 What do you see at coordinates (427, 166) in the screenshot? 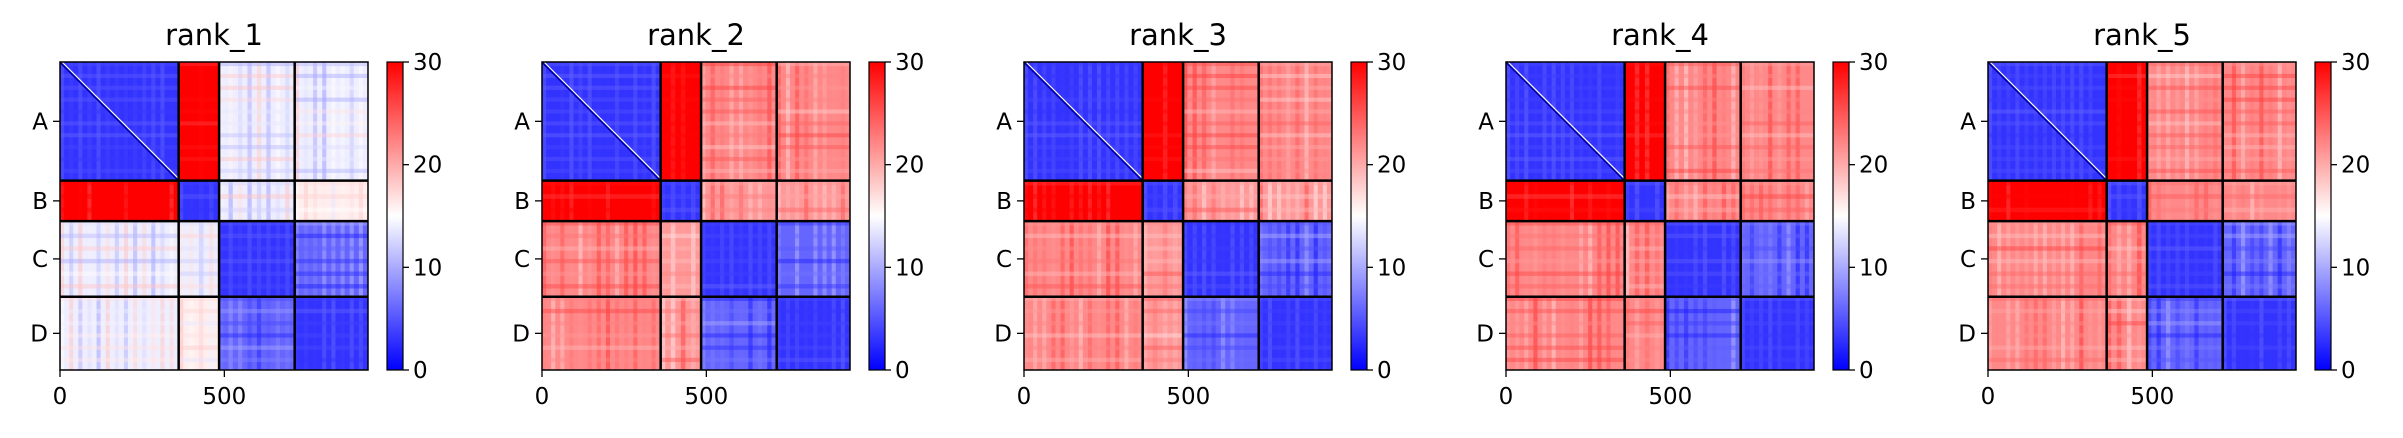
I see `colorbar-tick-label: 20` at bounding box center [427, 166].